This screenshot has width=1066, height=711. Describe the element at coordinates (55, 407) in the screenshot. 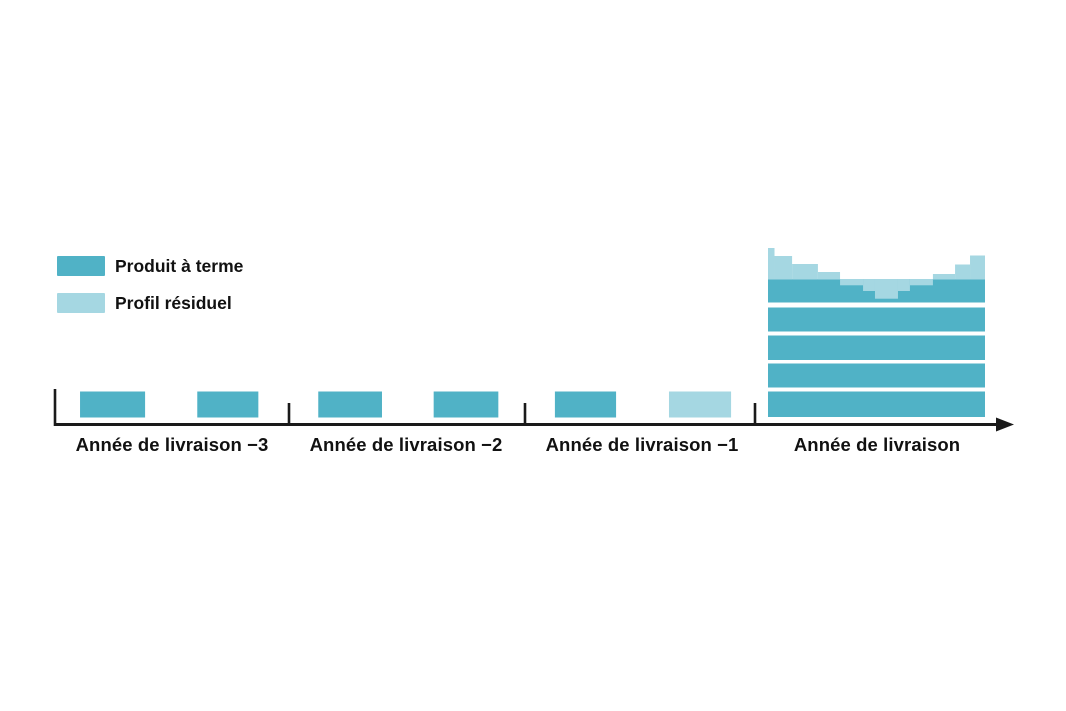

I see `x-axis-start-tick` at that location.